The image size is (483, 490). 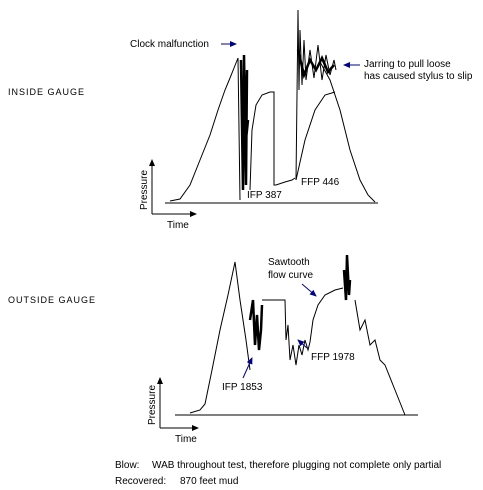 What do you see at coordinates (127, 465) in the screenshot?
I see `note-label: Blow:` at bounding box center [127, 465].